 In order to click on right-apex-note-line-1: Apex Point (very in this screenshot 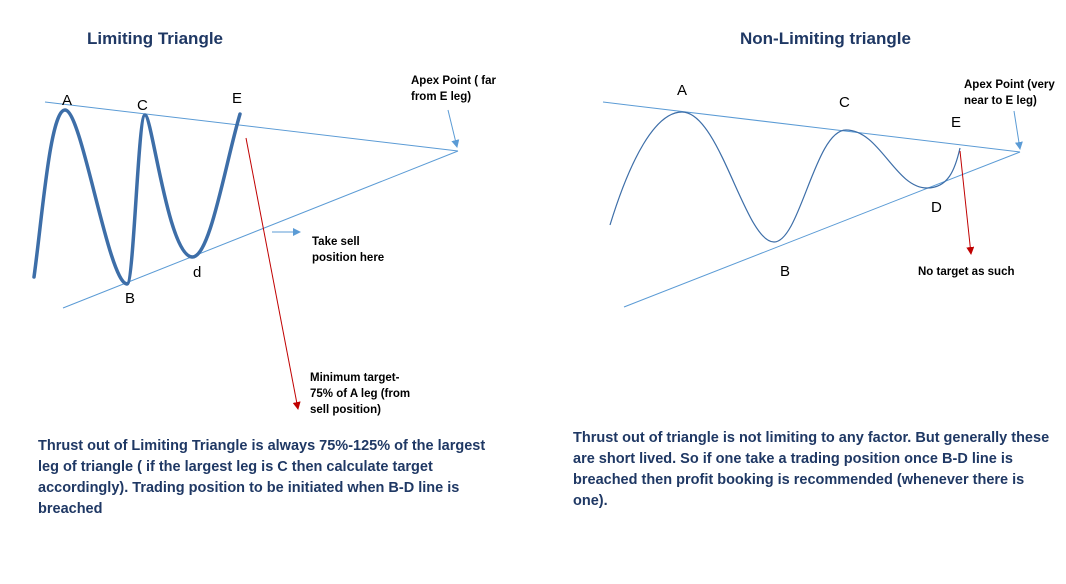, I will do `click(1009, 85)`.